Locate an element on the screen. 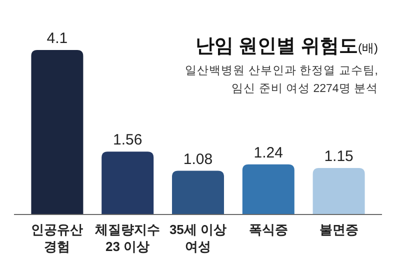  data-label: 1.15 is located at coordinates (339, 156).